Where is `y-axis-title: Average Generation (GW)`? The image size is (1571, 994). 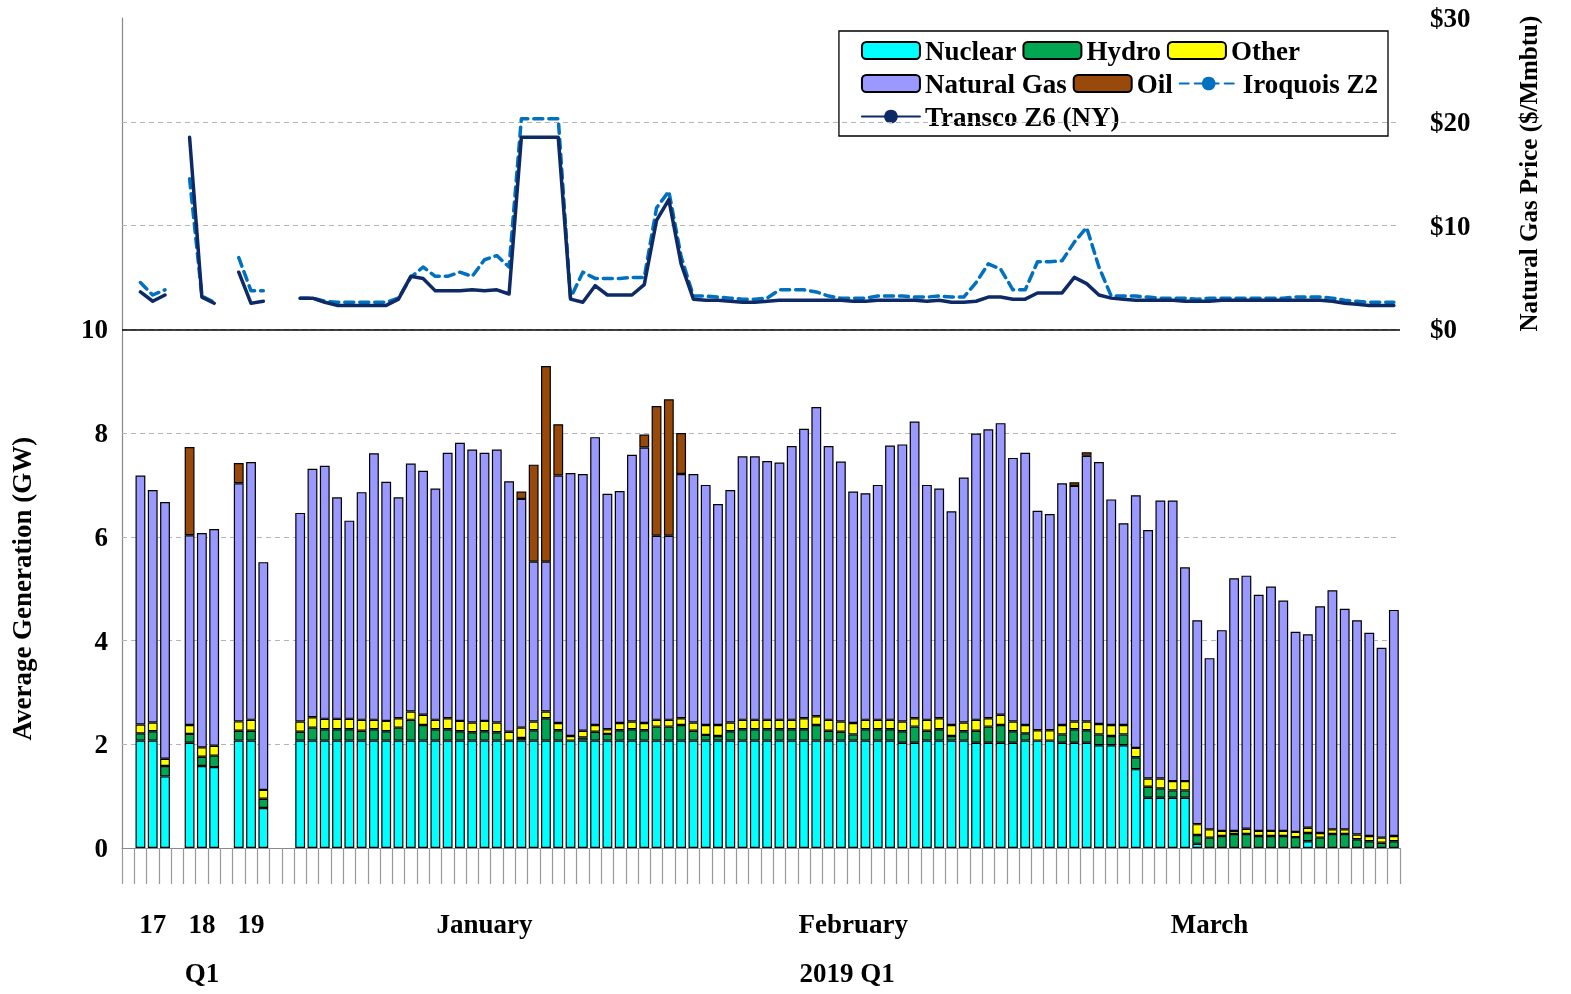 y-axis-title: Average Generation (GW) is located at coordinates (22, 588).